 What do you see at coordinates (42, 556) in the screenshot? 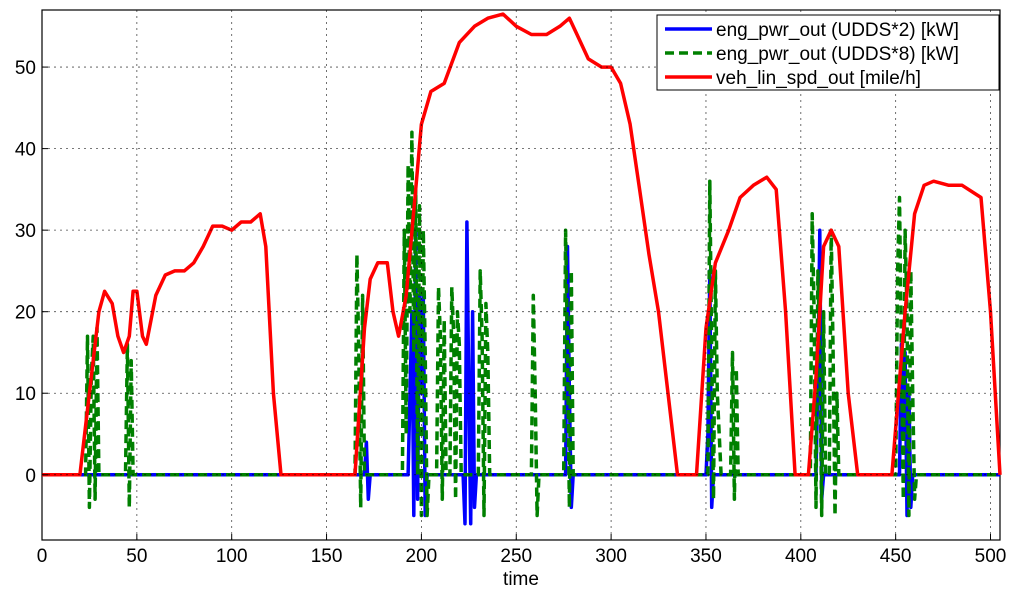
I see `x-tick-label: 0` at bounding box center [42, 556].